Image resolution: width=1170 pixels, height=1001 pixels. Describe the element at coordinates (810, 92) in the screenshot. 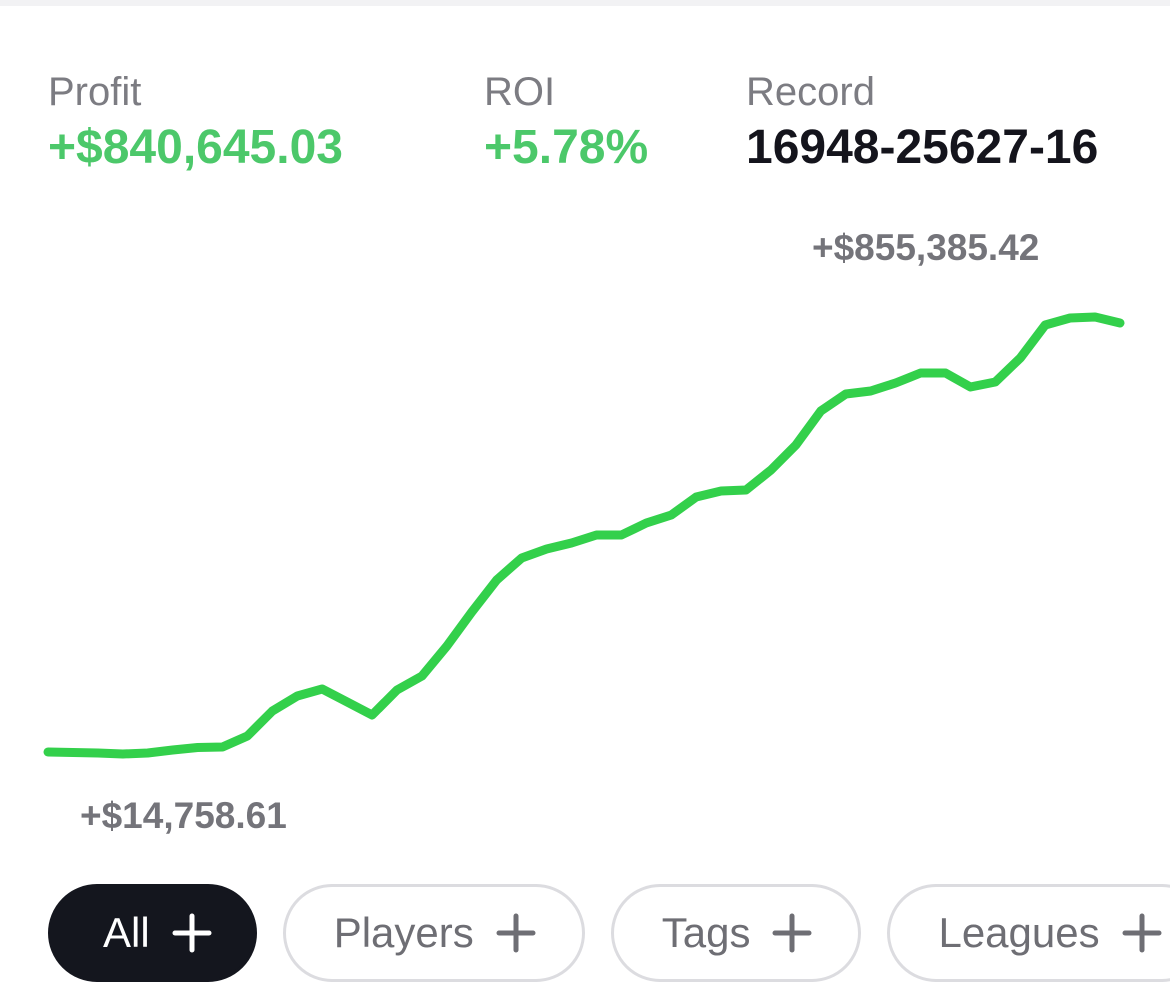

I see `stat-label: Record` at that location.